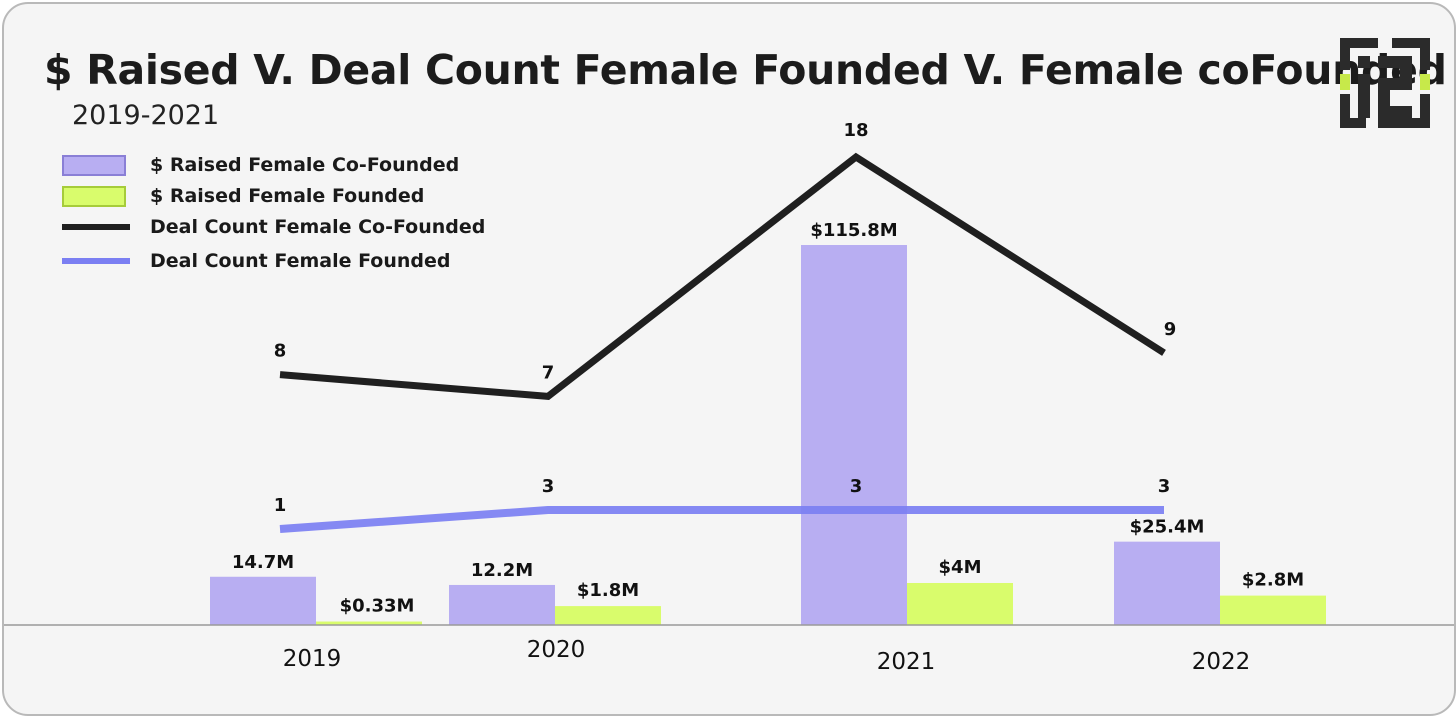 The height and width of the screenshot is (716, 1456). What do you see at coordinates (1170, 329) in the screenshot?
I see `point-label-cofounded-deals: 9` at bounding box center [1170, 329].